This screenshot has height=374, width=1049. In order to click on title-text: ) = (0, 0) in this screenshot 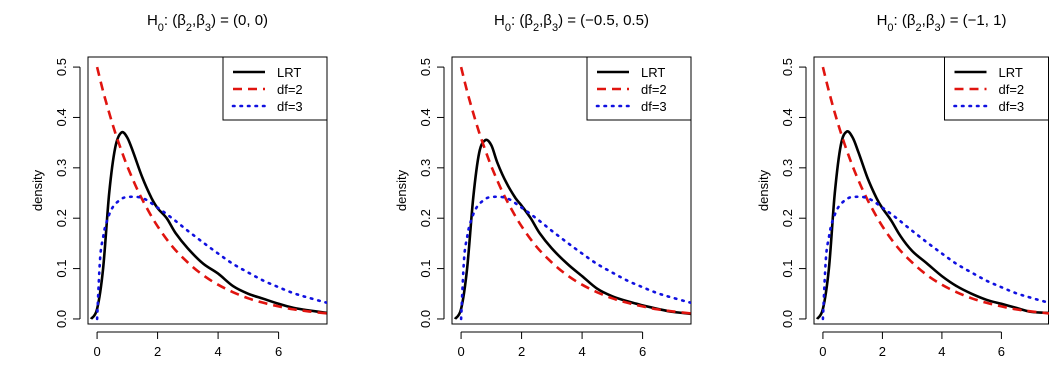, I will do `click(239, 20)`.